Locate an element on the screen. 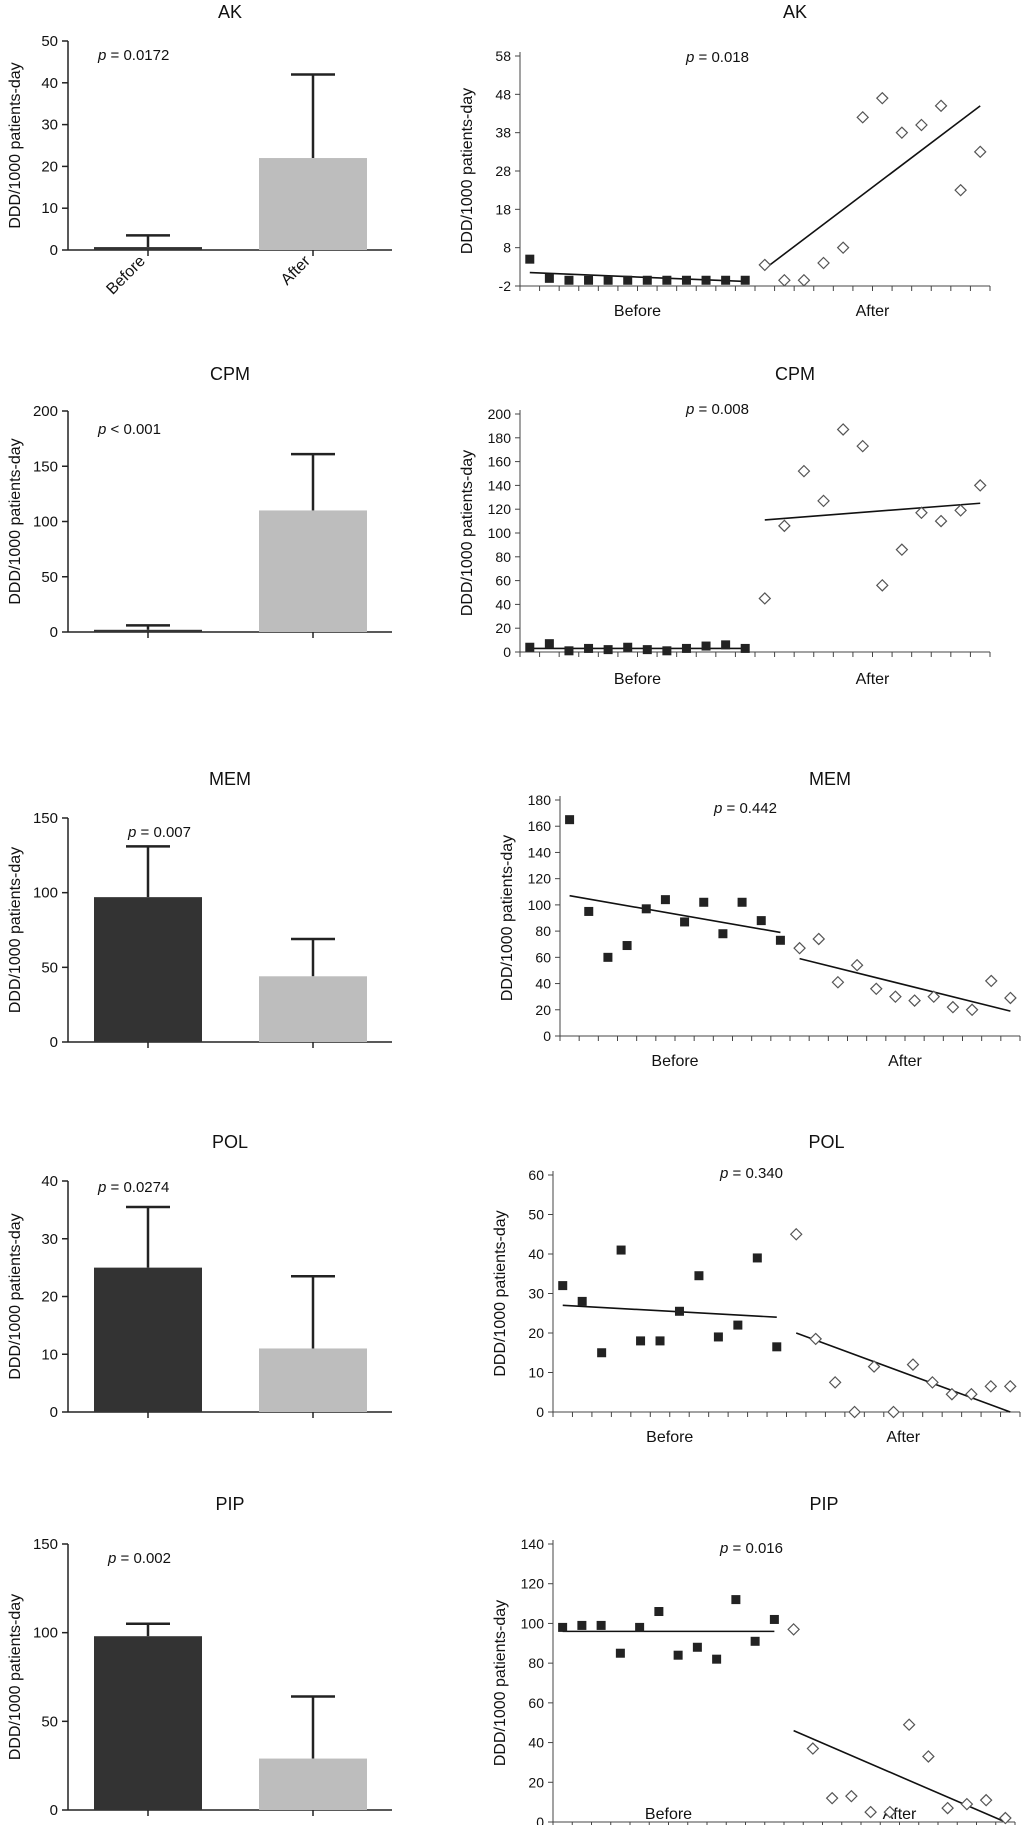  chart-title: AK is located at coordinates (795, 12).